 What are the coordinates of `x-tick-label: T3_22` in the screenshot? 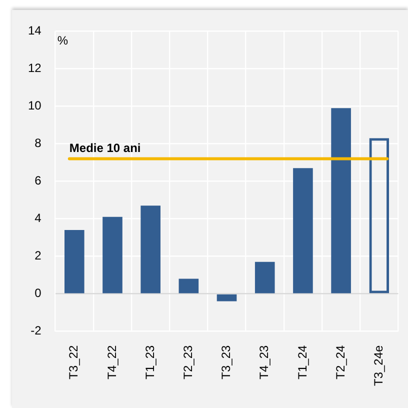 It's located at (73, 362).